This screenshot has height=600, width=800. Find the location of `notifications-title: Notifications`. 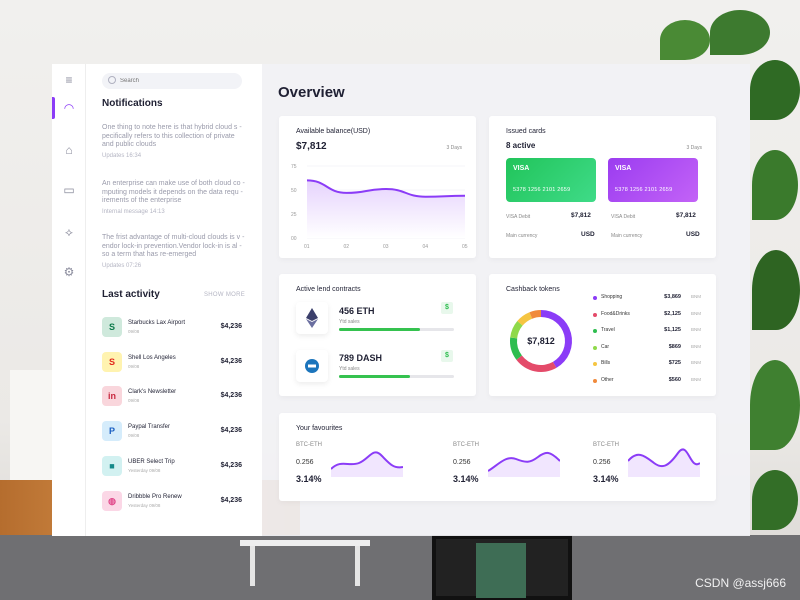

notifications-title: Notifications is located at coordinates (132, 103).